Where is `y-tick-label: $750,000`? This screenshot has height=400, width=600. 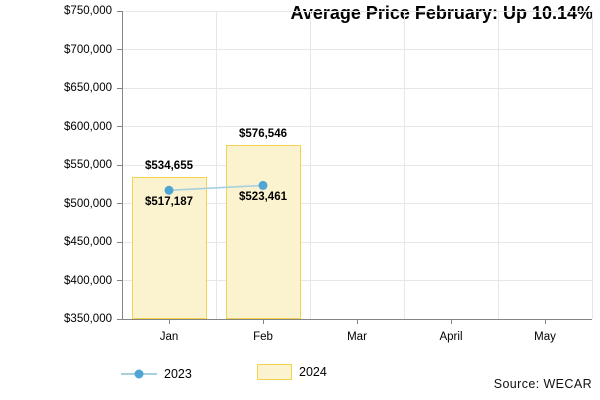
y-tick-label: $750,000 is located at coordinates (88, 11).